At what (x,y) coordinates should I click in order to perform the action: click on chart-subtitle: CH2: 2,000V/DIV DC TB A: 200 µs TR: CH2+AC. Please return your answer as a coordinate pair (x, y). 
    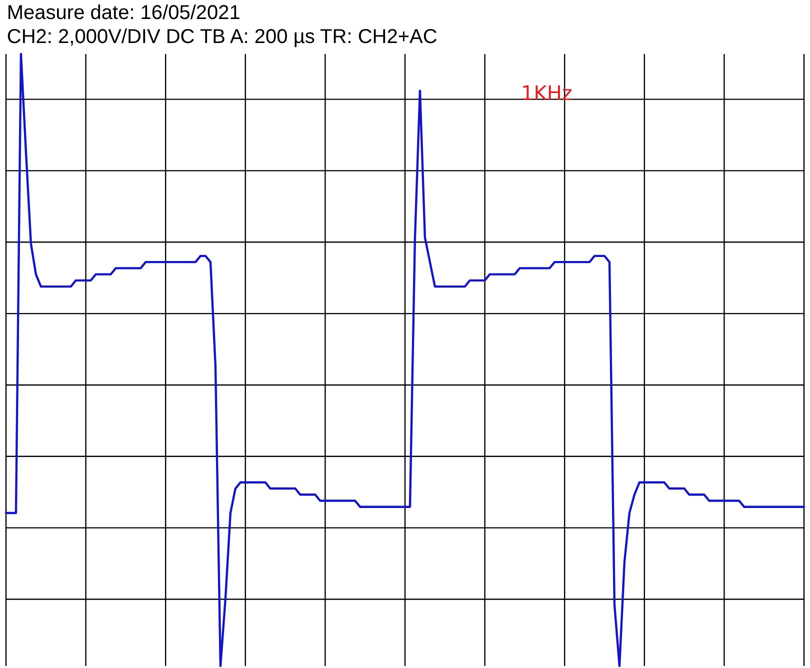
    Looking at the image, I should click on (222, 37).